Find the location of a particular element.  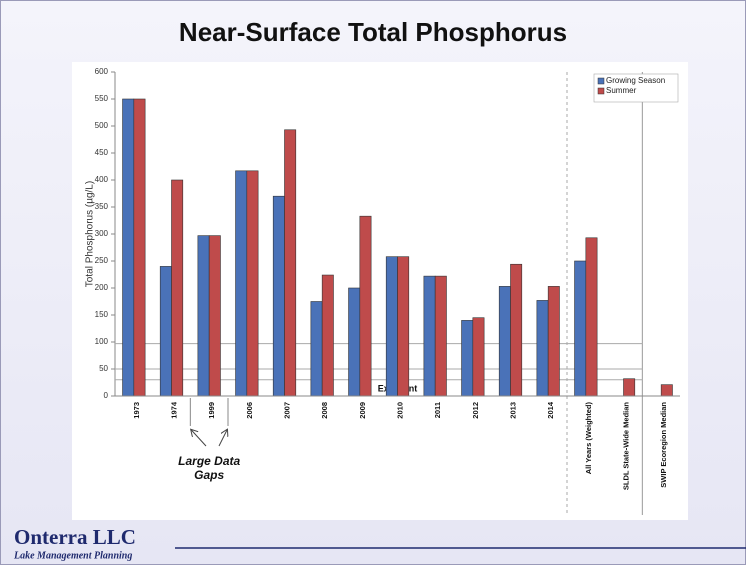

x-tick-label: 1999 is located at coordinates (211, 410).